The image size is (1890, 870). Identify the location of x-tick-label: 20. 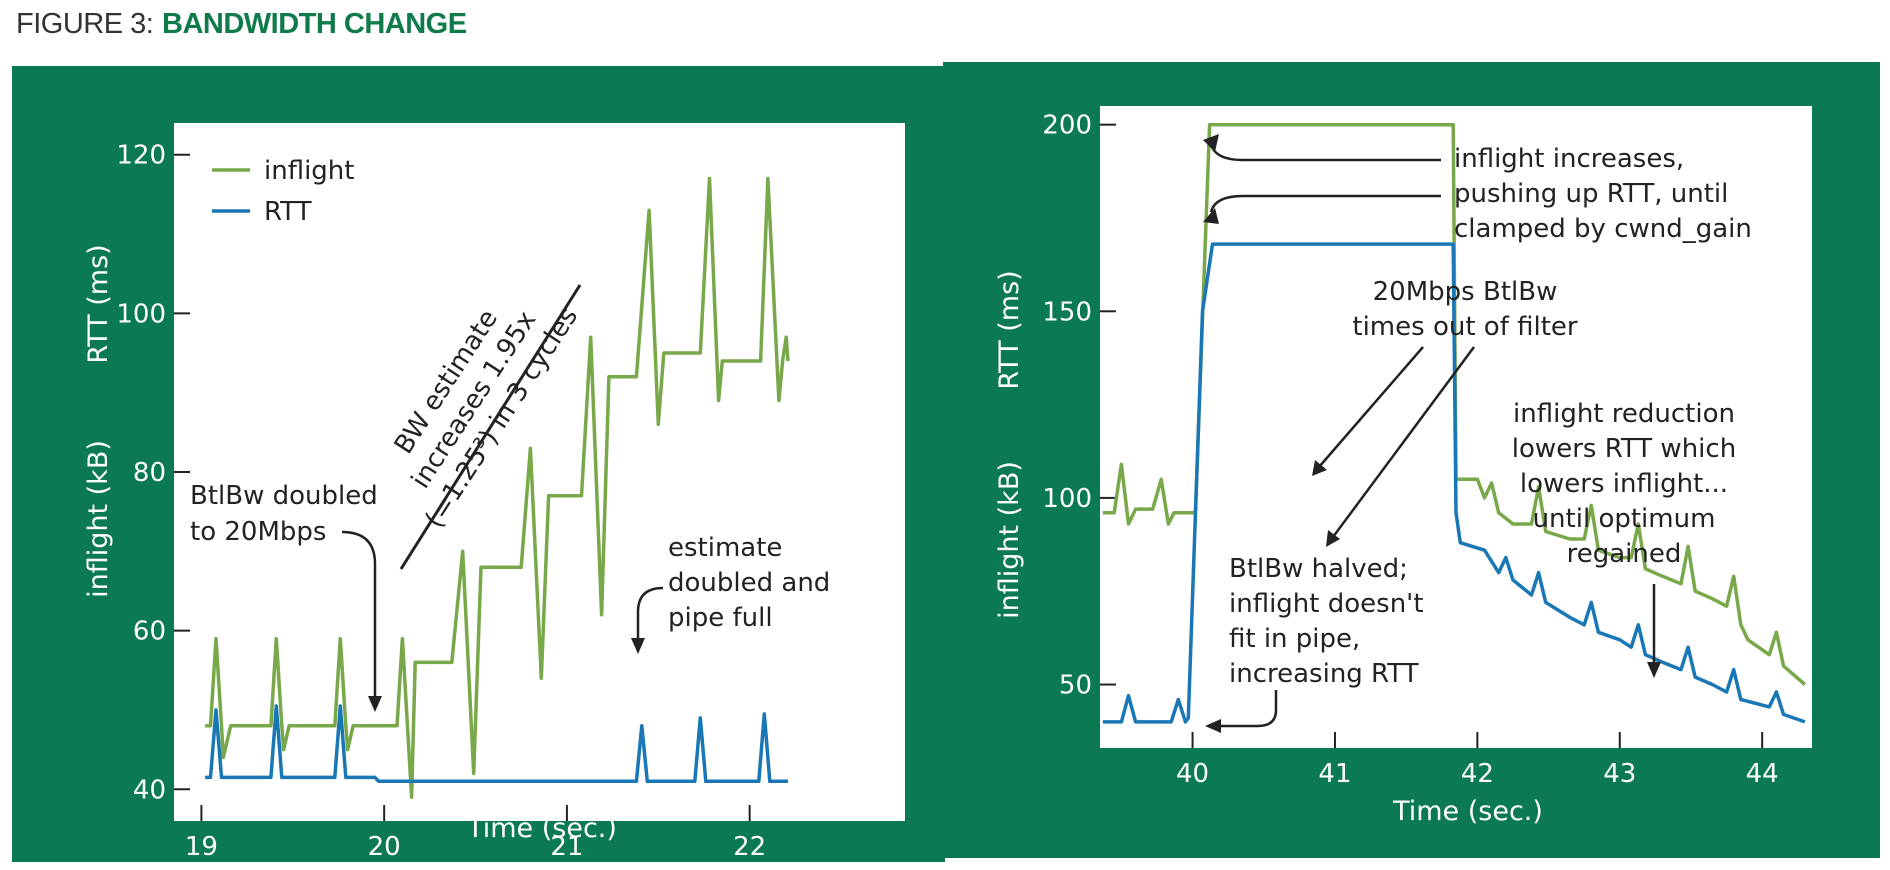
(384, 847).